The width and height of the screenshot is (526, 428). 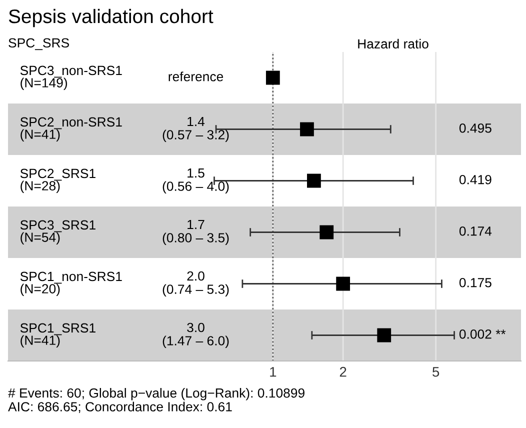 What do you see at coordinates (475, 128) in the screenshot?
I see `annotation: 0.495` at bounding box center [475, 128].